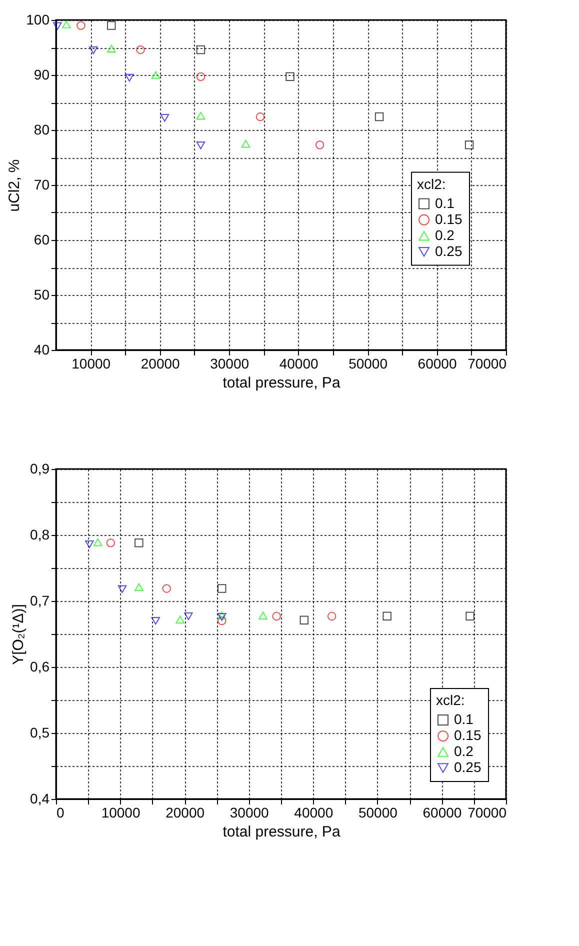  I want to click on y-tick-label: 90, so click(42, 74).